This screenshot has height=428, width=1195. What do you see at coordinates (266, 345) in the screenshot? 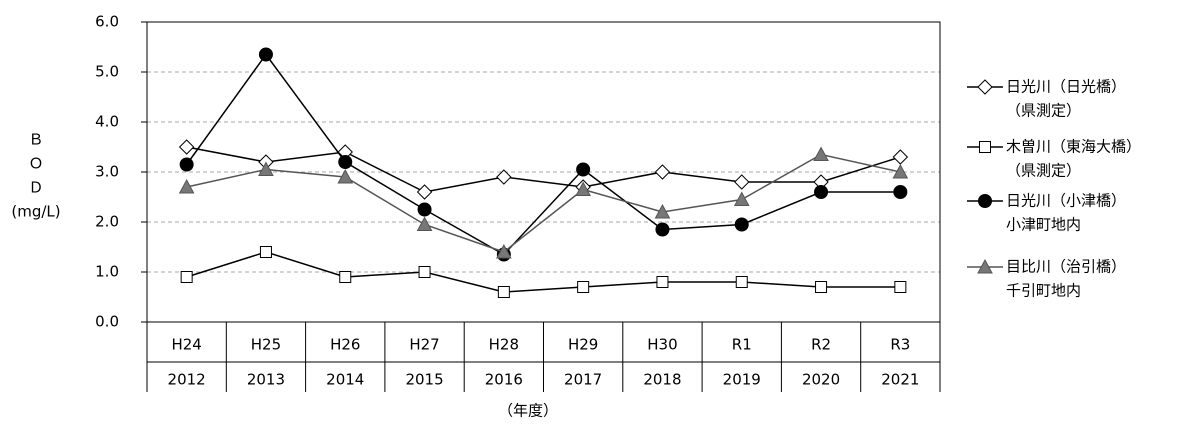
I see `x-tick-label: H25` at bounding box center [266, 345].